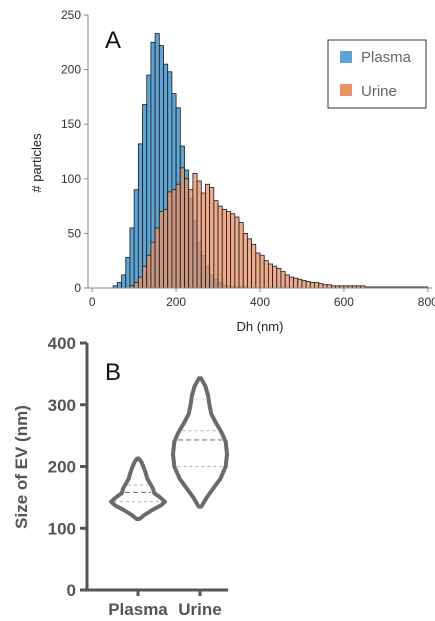  Describe the element at coordinates (75, 233) in the screenshot. I see `y-tick-label: 50` at that location.